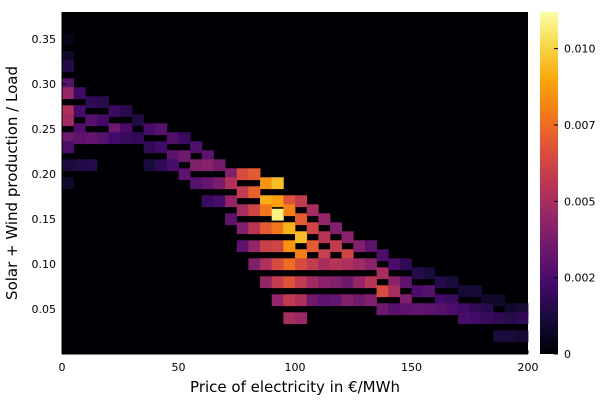 This screenshot has width=600, height=404. I want to click on colorbar-ticks: 0 0.002 0.005 0.007 0.010, so click(575, 202).